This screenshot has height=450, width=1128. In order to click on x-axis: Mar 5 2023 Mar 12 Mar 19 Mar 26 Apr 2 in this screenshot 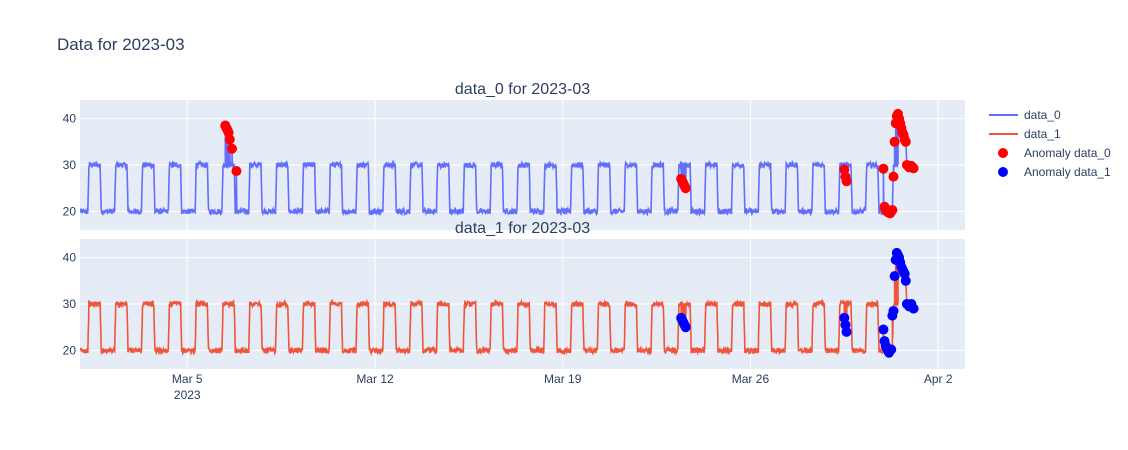, I will do `click(562, 387)`.